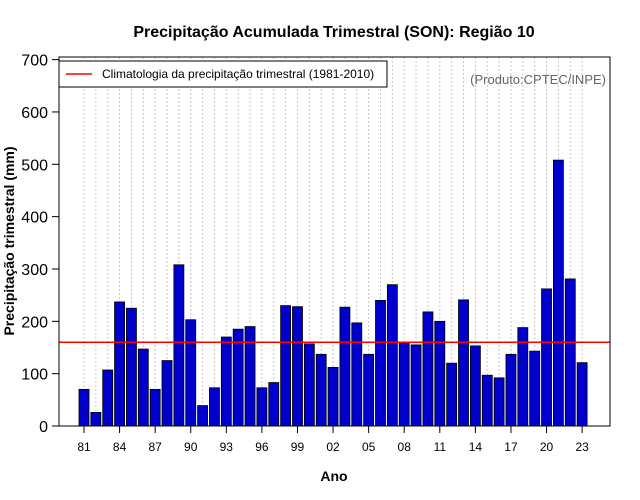 This screenshot has width=640, height=500. What do you see at coordinates (203, 416) in the screenshot?
I see `bar-1991` at bounding box center [203, 416].